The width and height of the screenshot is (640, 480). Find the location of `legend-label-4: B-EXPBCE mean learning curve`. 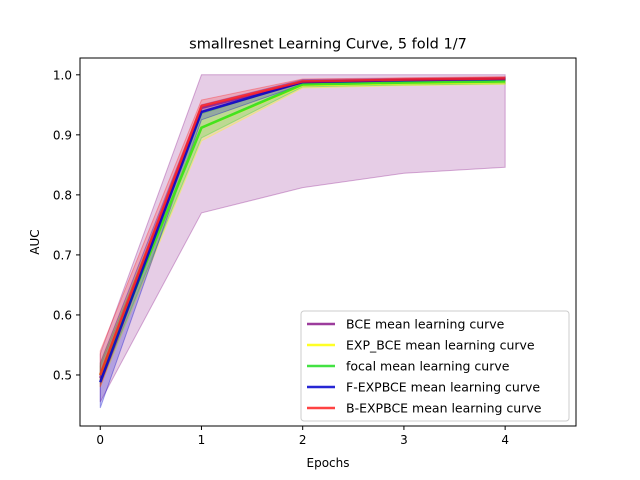

legend-label-4: B-EXPBCE mean learning curve is located at coordinates (444, 408).